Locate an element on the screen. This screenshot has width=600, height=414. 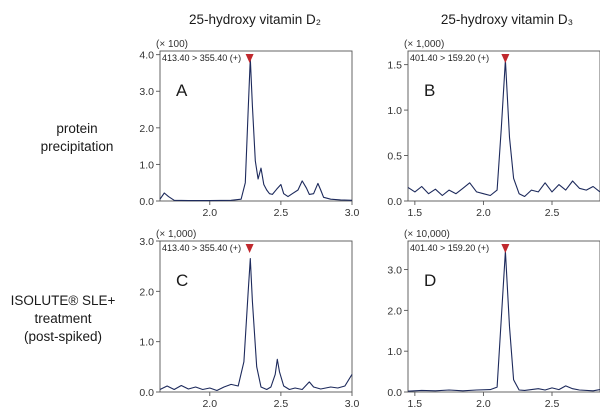
panel-letter: B is located at coordinates (429, 90).